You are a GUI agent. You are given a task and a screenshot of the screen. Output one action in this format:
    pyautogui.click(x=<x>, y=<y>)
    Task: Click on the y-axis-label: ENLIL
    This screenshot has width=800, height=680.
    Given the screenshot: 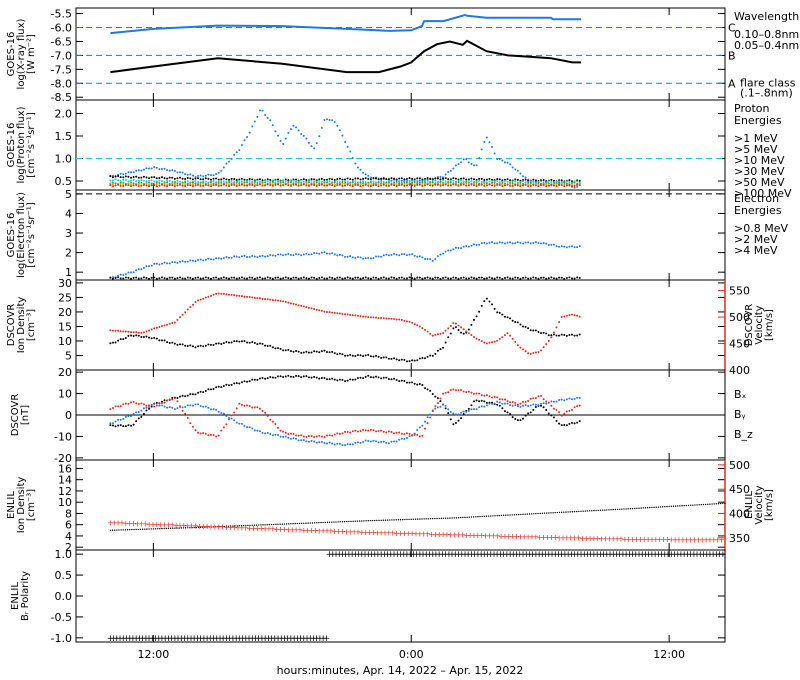 What is the action you would take?
    pyautogui.click(x=15, y=596)
    